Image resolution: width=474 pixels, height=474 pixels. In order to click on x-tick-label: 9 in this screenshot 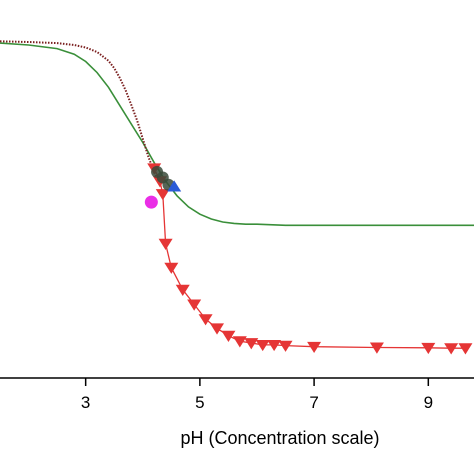, I will do `click(428, 402)`.